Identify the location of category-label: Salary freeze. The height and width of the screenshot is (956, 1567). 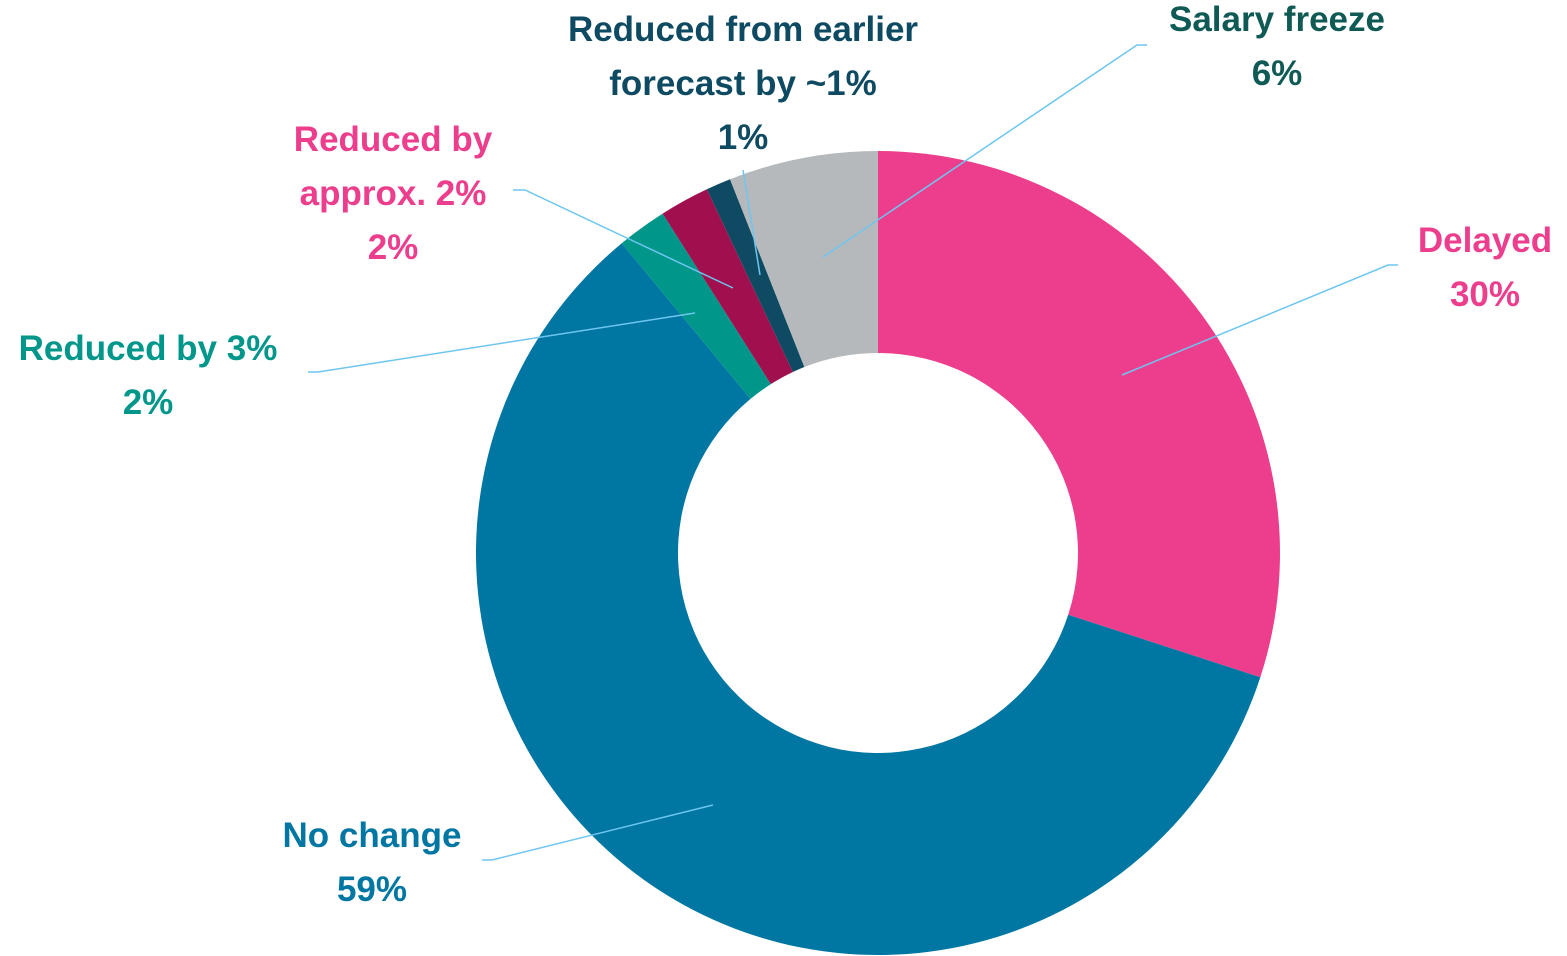
(1277, 19).